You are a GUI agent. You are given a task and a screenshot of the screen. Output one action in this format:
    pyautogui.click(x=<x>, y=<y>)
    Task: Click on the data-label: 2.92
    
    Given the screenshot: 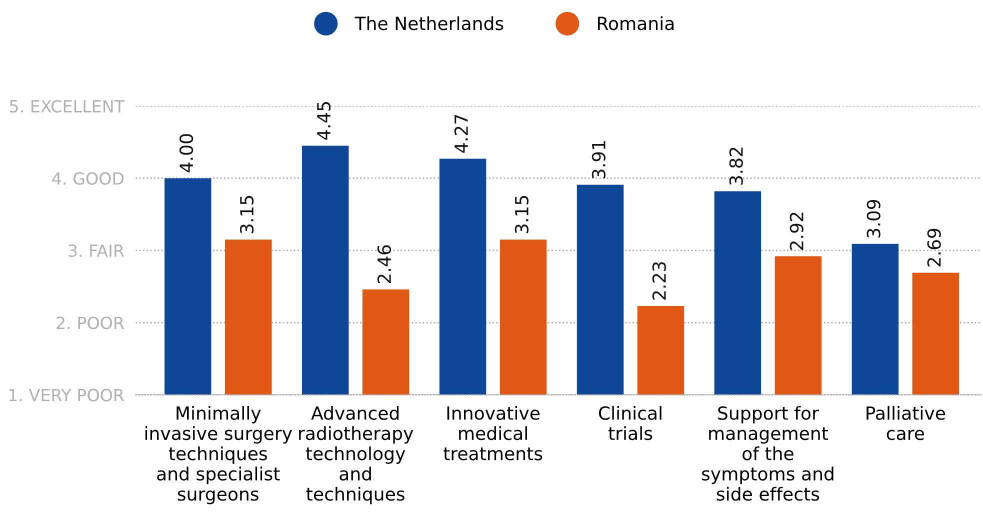 What is the action you would take?
    pyautogui.click(x=797, y=231)
    